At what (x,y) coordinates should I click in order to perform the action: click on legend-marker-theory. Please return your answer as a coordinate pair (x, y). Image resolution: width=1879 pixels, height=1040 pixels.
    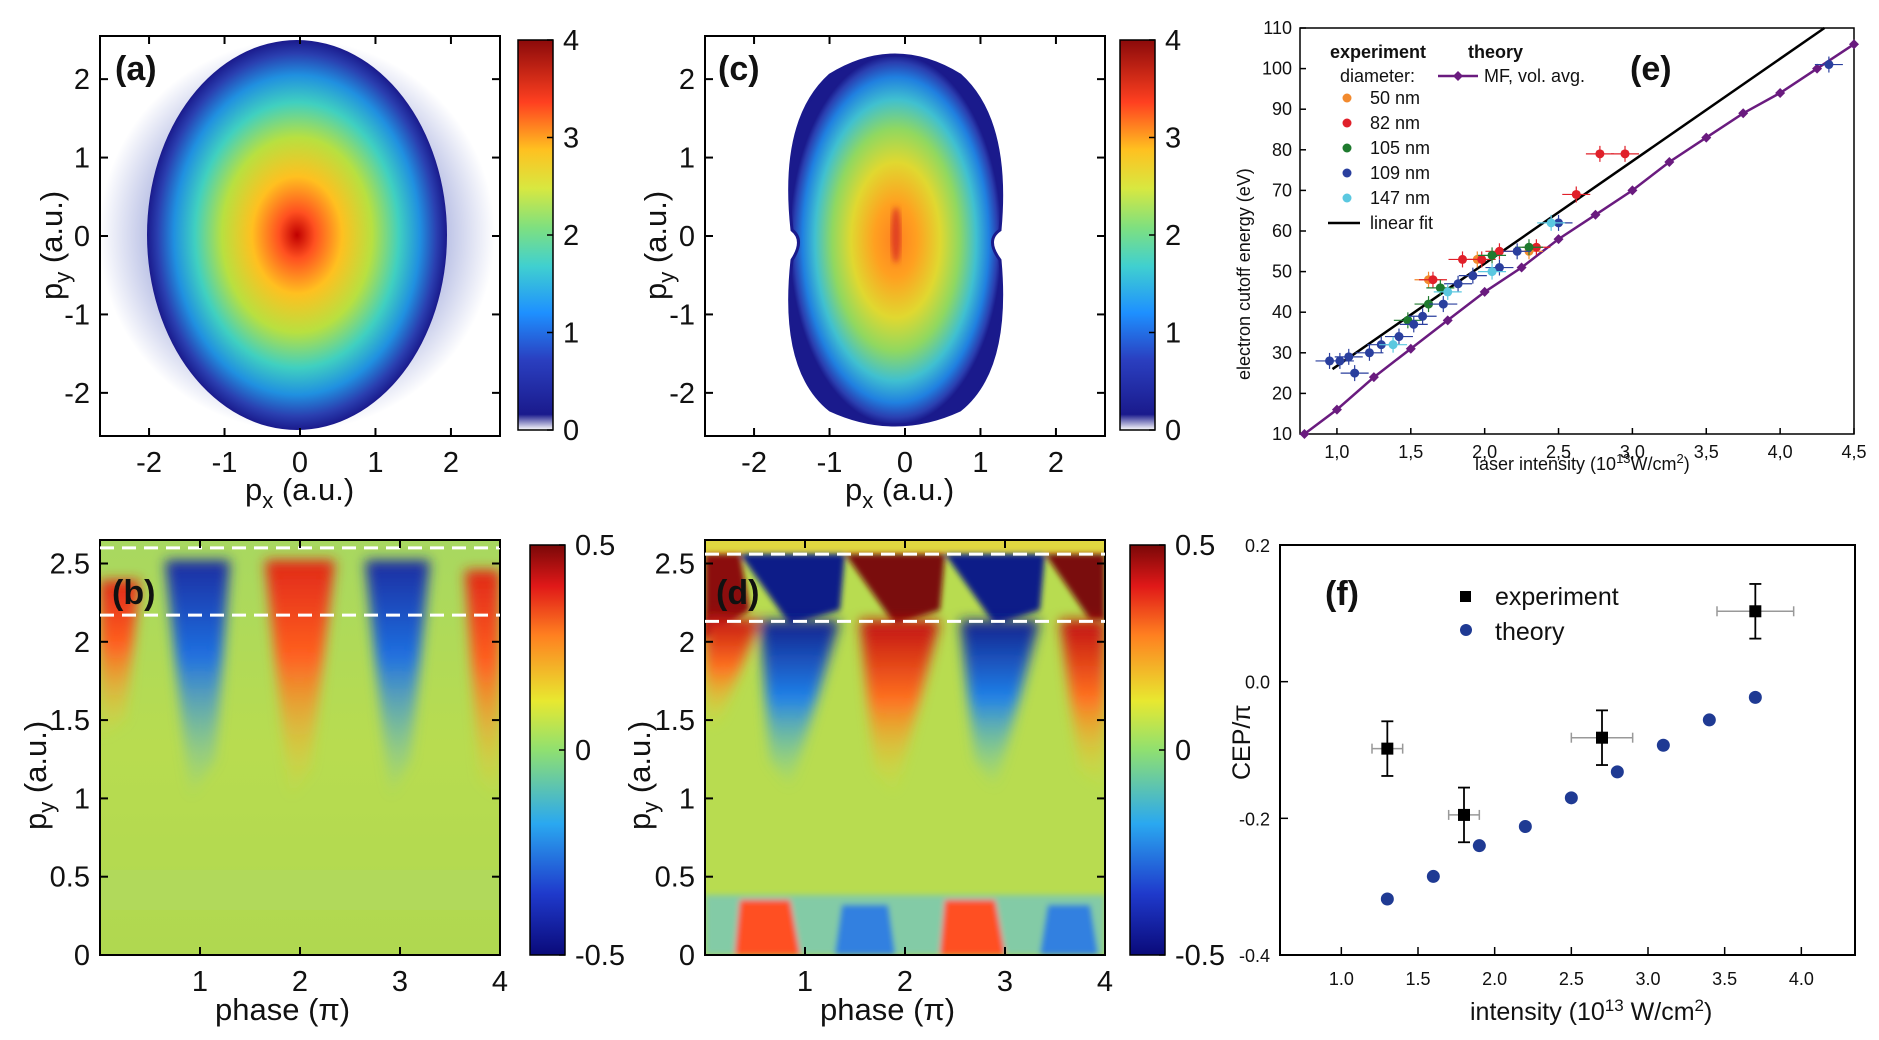
    Looking at the image, I should click on (1466, 630).